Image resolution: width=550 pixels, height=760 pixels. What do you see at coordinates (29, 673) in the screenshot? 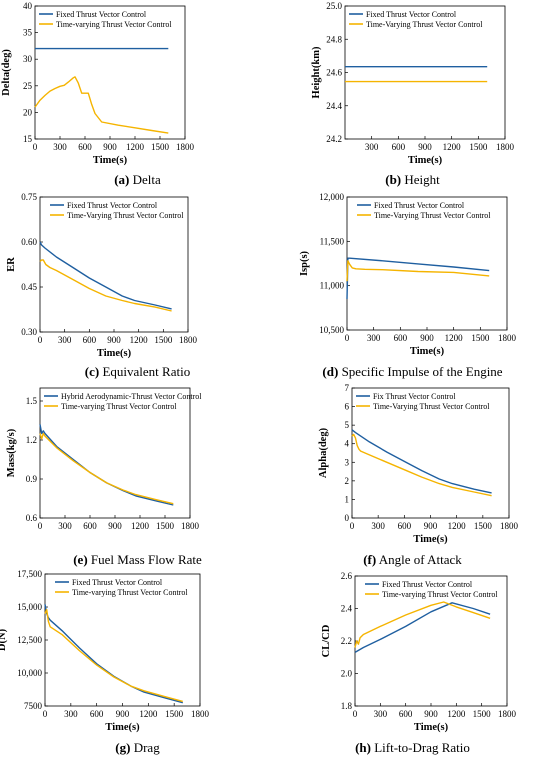
I see `y-tick-label: 10,000` at bounding box center [29, 673].